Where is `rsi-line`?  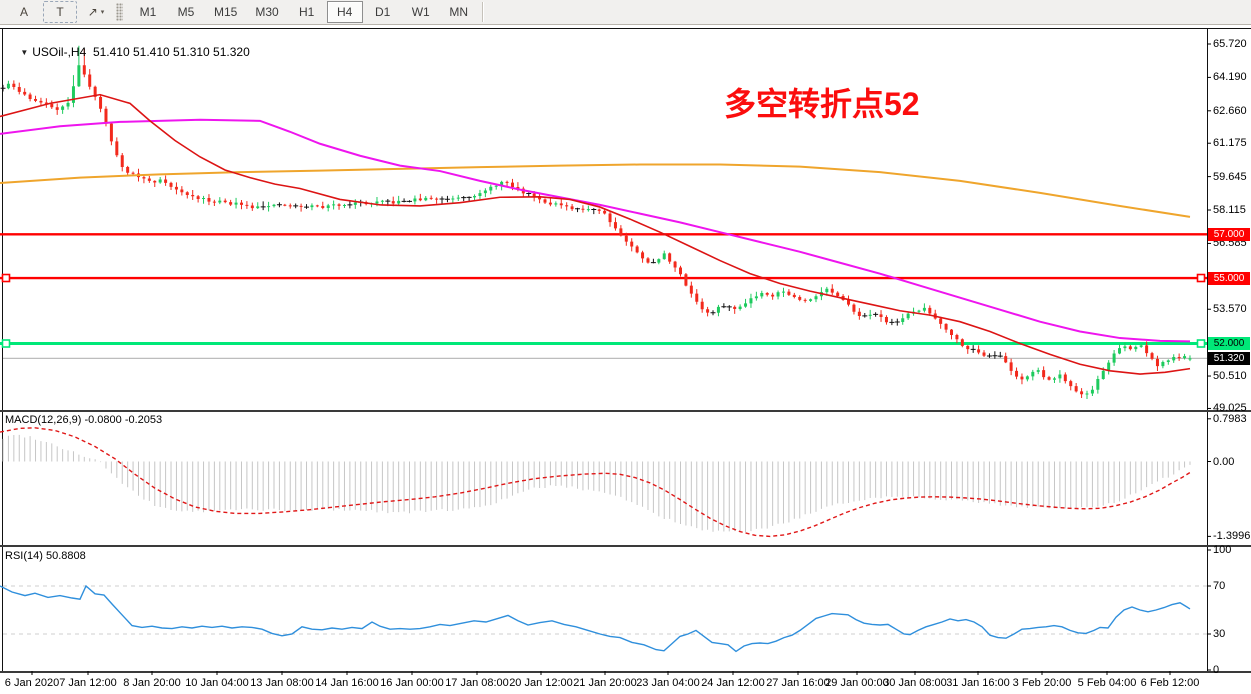 rsi-line is located at coordinates (595, 618).